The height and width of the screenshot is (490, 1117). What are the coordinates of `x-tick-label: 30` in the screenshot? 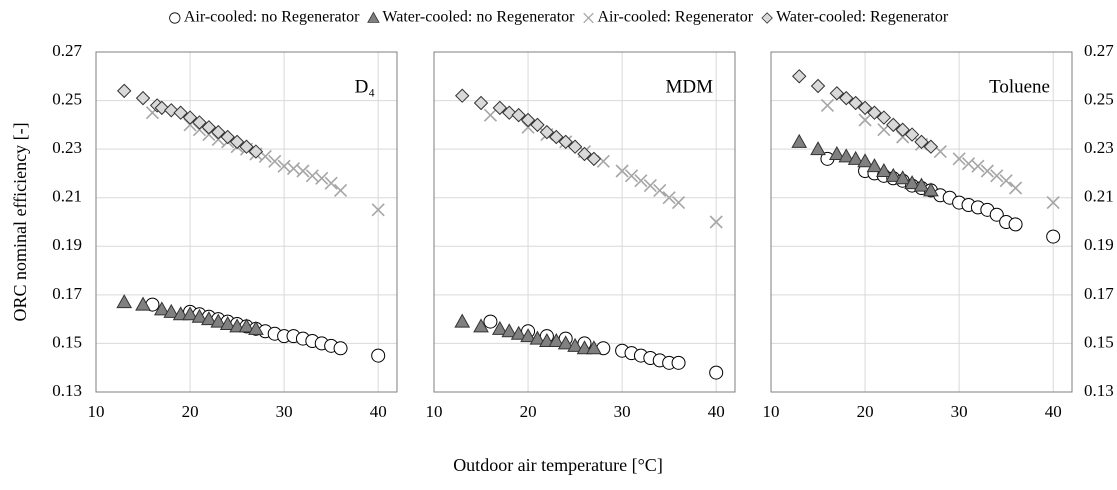 It's located at (959, 411).